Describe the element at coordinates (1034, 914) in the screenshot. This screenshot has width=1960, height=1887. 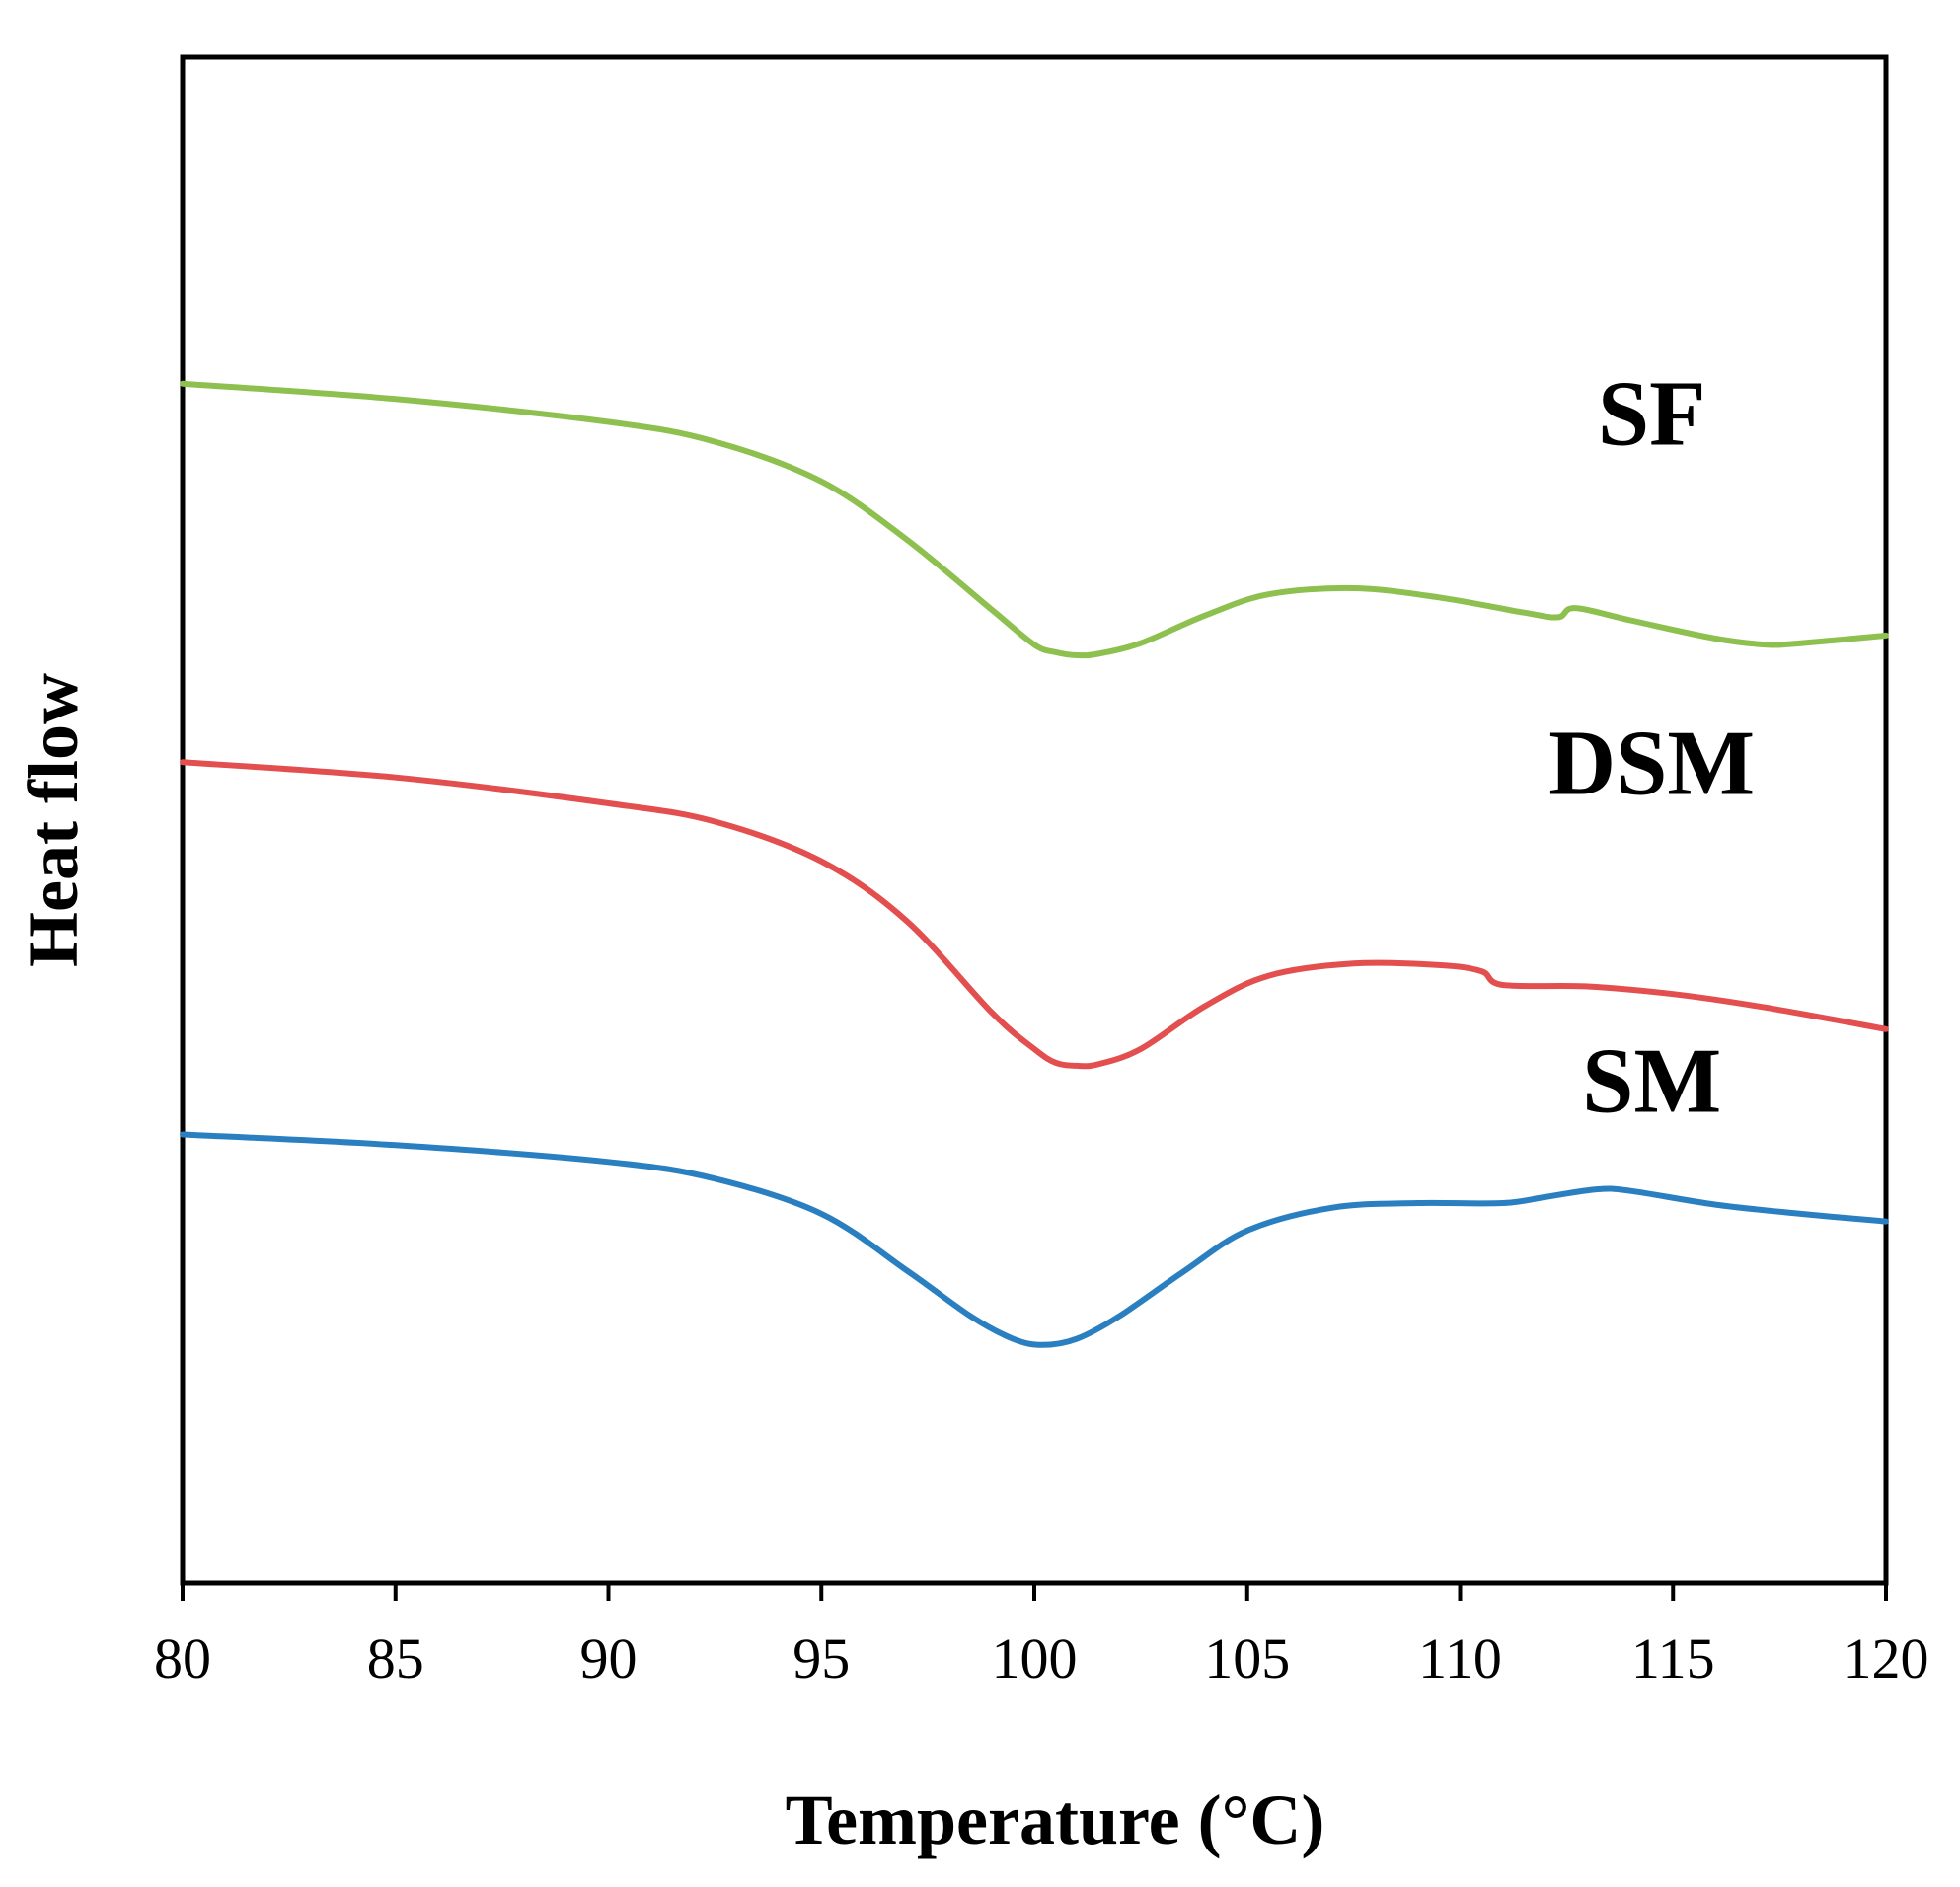
I see `series-line-dsm` at that location.